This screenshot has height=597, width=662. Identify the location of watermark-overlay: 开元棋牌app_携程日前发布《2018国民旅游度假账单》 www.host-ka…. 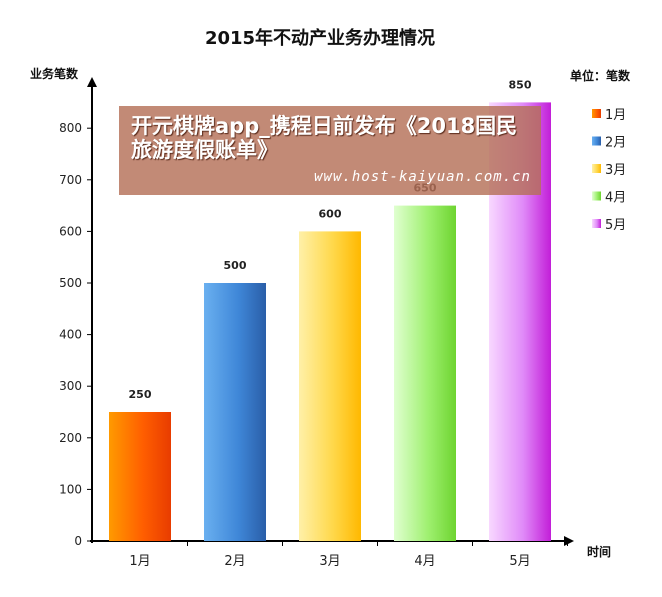
(330, 150).